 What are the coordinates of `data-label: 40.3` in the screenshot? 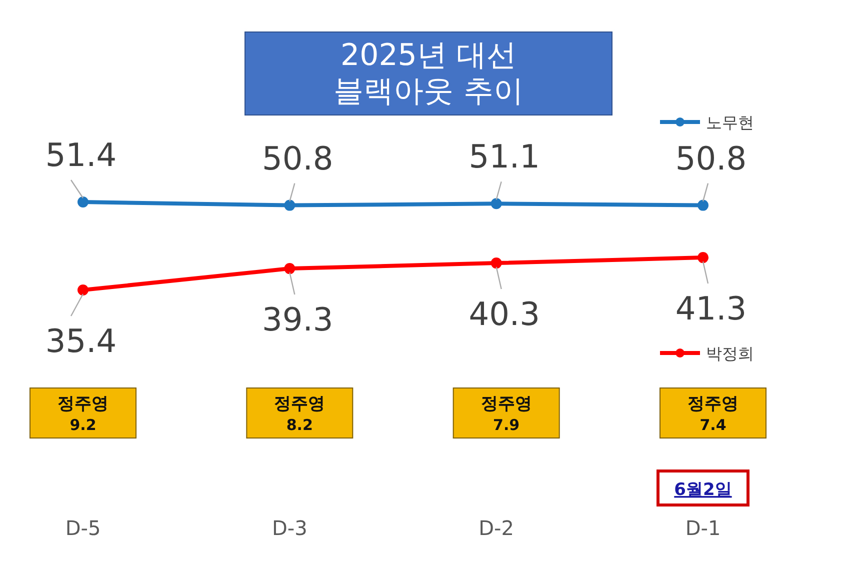 It's located at (504, 314).